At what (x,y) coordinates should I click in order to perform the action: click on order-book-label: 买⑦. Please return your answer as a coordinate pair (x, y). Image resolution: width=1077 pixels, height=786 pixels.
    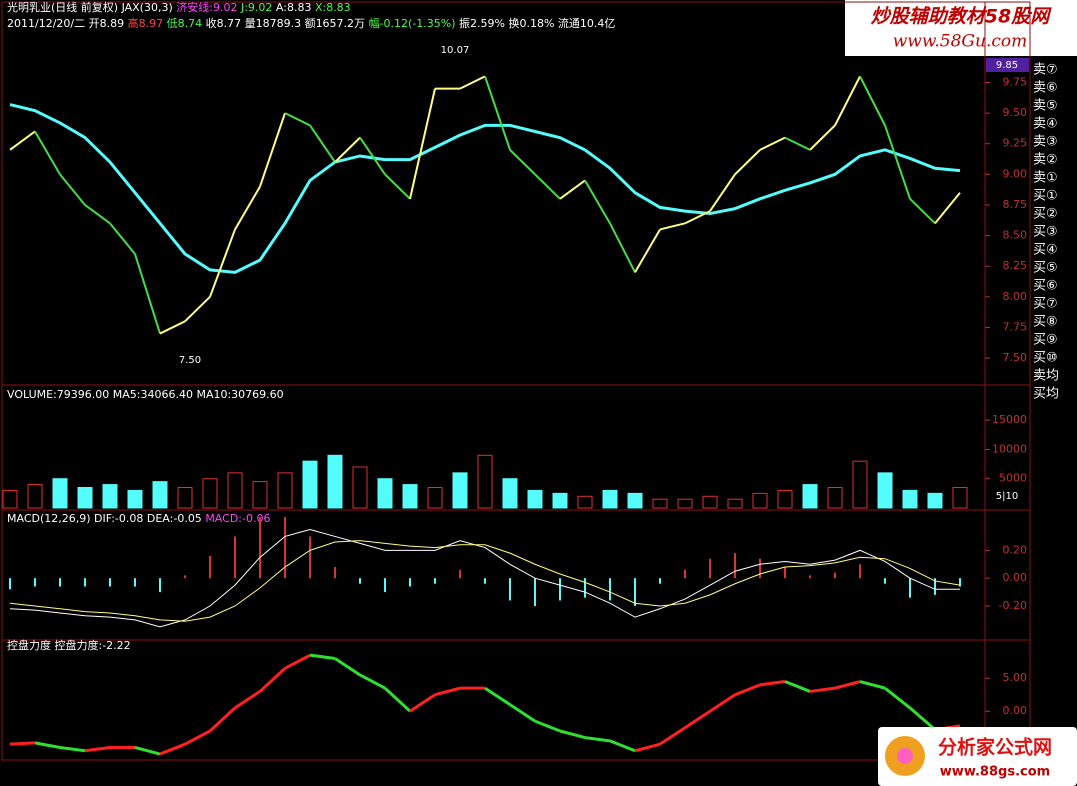
    Looking at the image, I should click on (1045, 304).